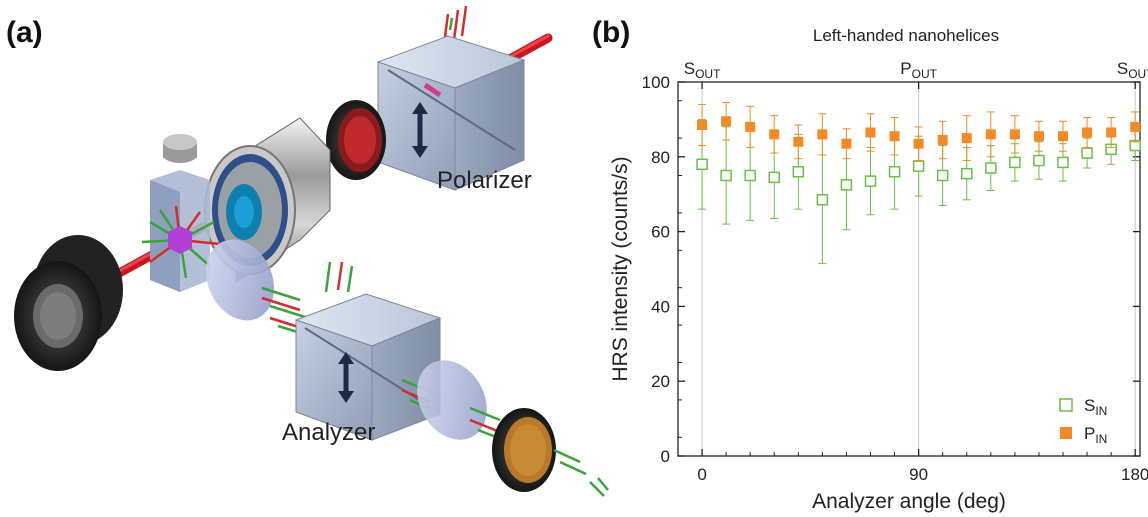 This screenshot has height=517, width=1148. Describe the element at coordinates (420, 130) in the screenshot. I see `polarizer-arrow-icon` at that location.